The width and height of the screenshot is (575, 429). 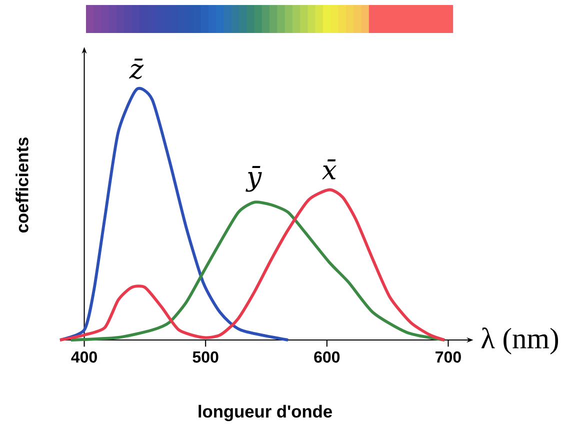 I want to click on x-axis-title: longueur d'onde, so click(x=265, y=413).